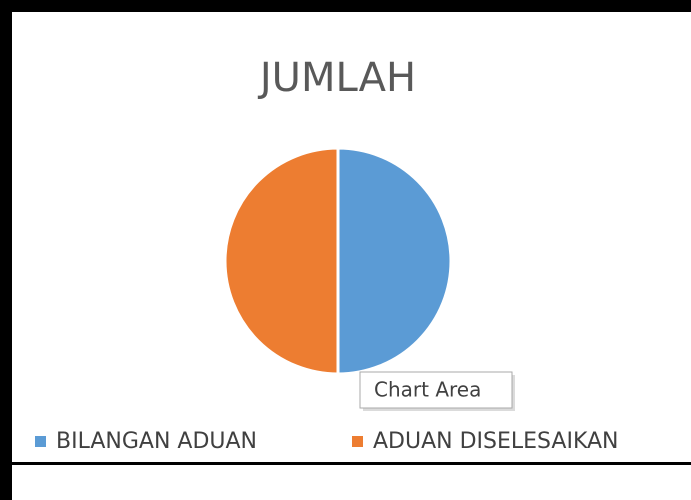 The width and height of the screenshot is (691, 500). I want to click on frame-bottom, so click(351, 463).